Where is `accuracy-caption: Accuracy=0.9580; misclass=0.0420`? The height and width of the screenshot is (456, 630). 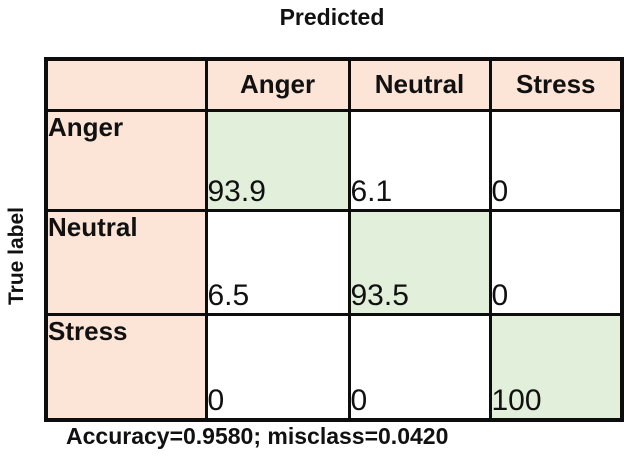 accuracy-caption: Accuracy=0.9580; misclass=0.0420 is located at coordinates (257, 436).